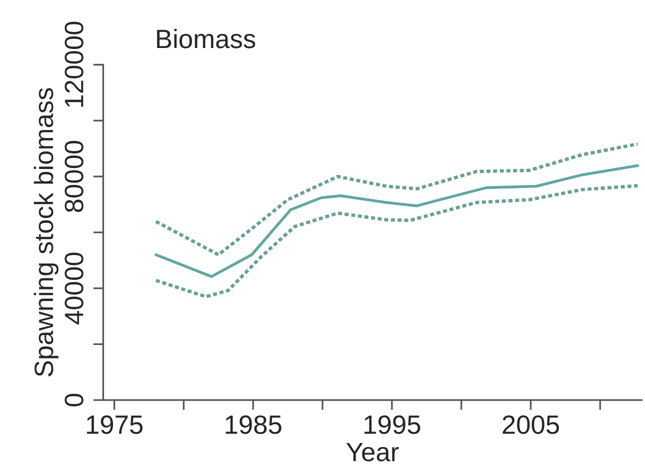 The height and width of the screenshot is (469, 645). Describe the element at coordinates (206, 38) in the screenshot. I see `chart-title: Biomass` at that location.